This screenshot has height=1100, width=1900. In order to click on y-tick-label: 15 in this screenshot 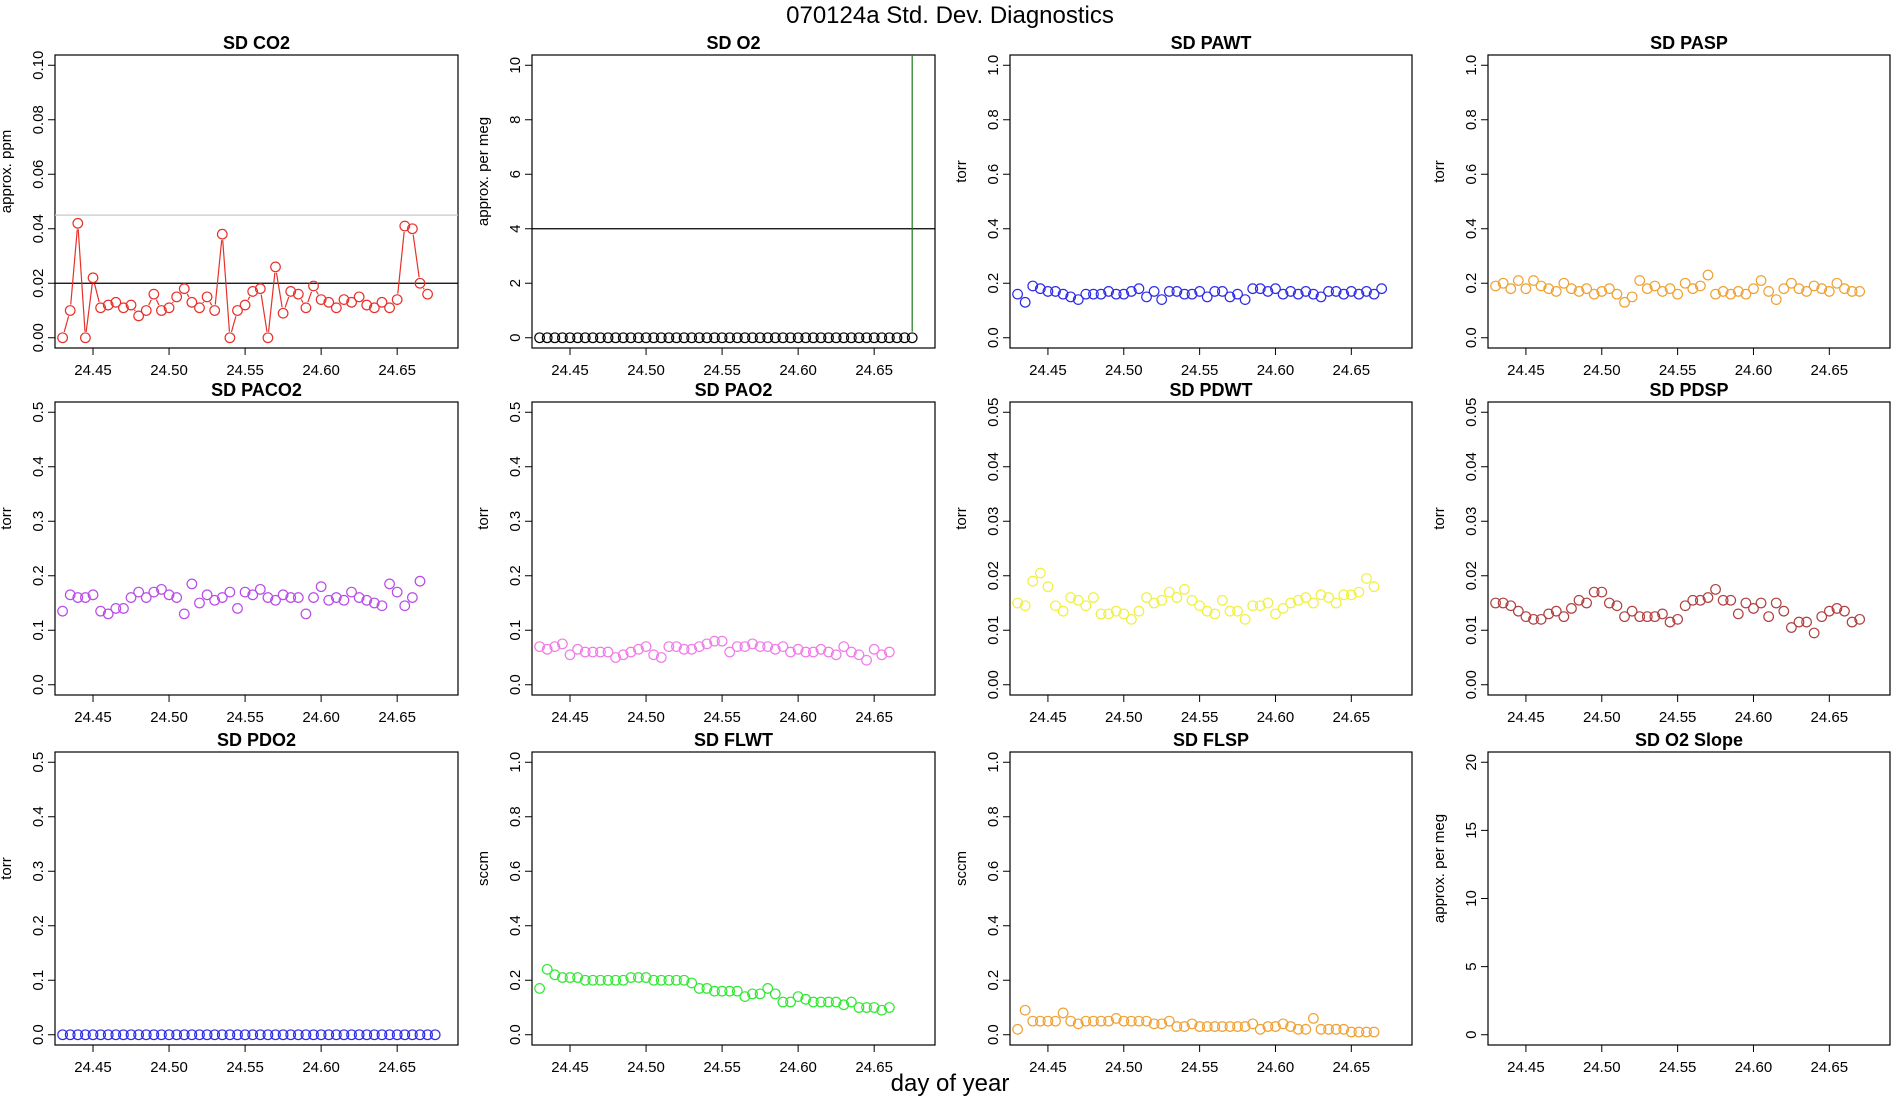, I will do `click(1471, 830)`.